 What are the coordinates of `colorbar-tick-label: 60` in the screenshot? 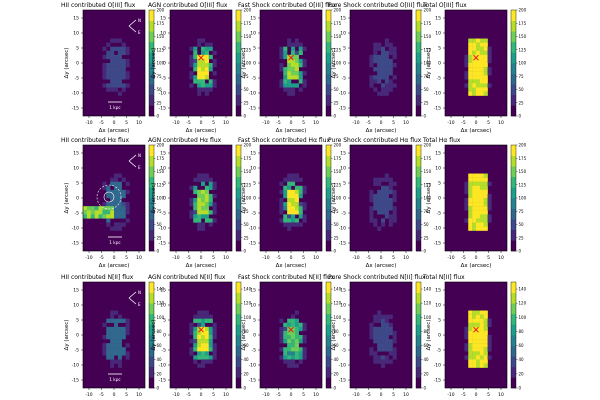 It's located at (427, 345).